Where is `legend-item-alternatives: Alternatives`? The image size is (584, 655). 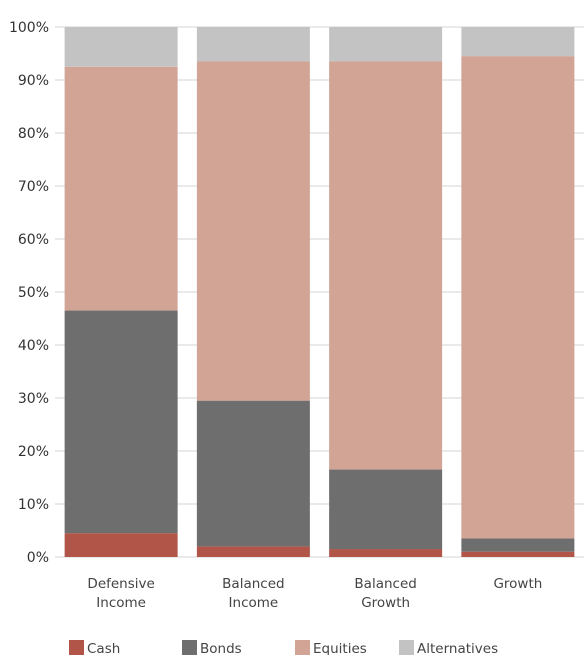
legend-item-alternatives: Alternatives is located at coordinates (448, 647).